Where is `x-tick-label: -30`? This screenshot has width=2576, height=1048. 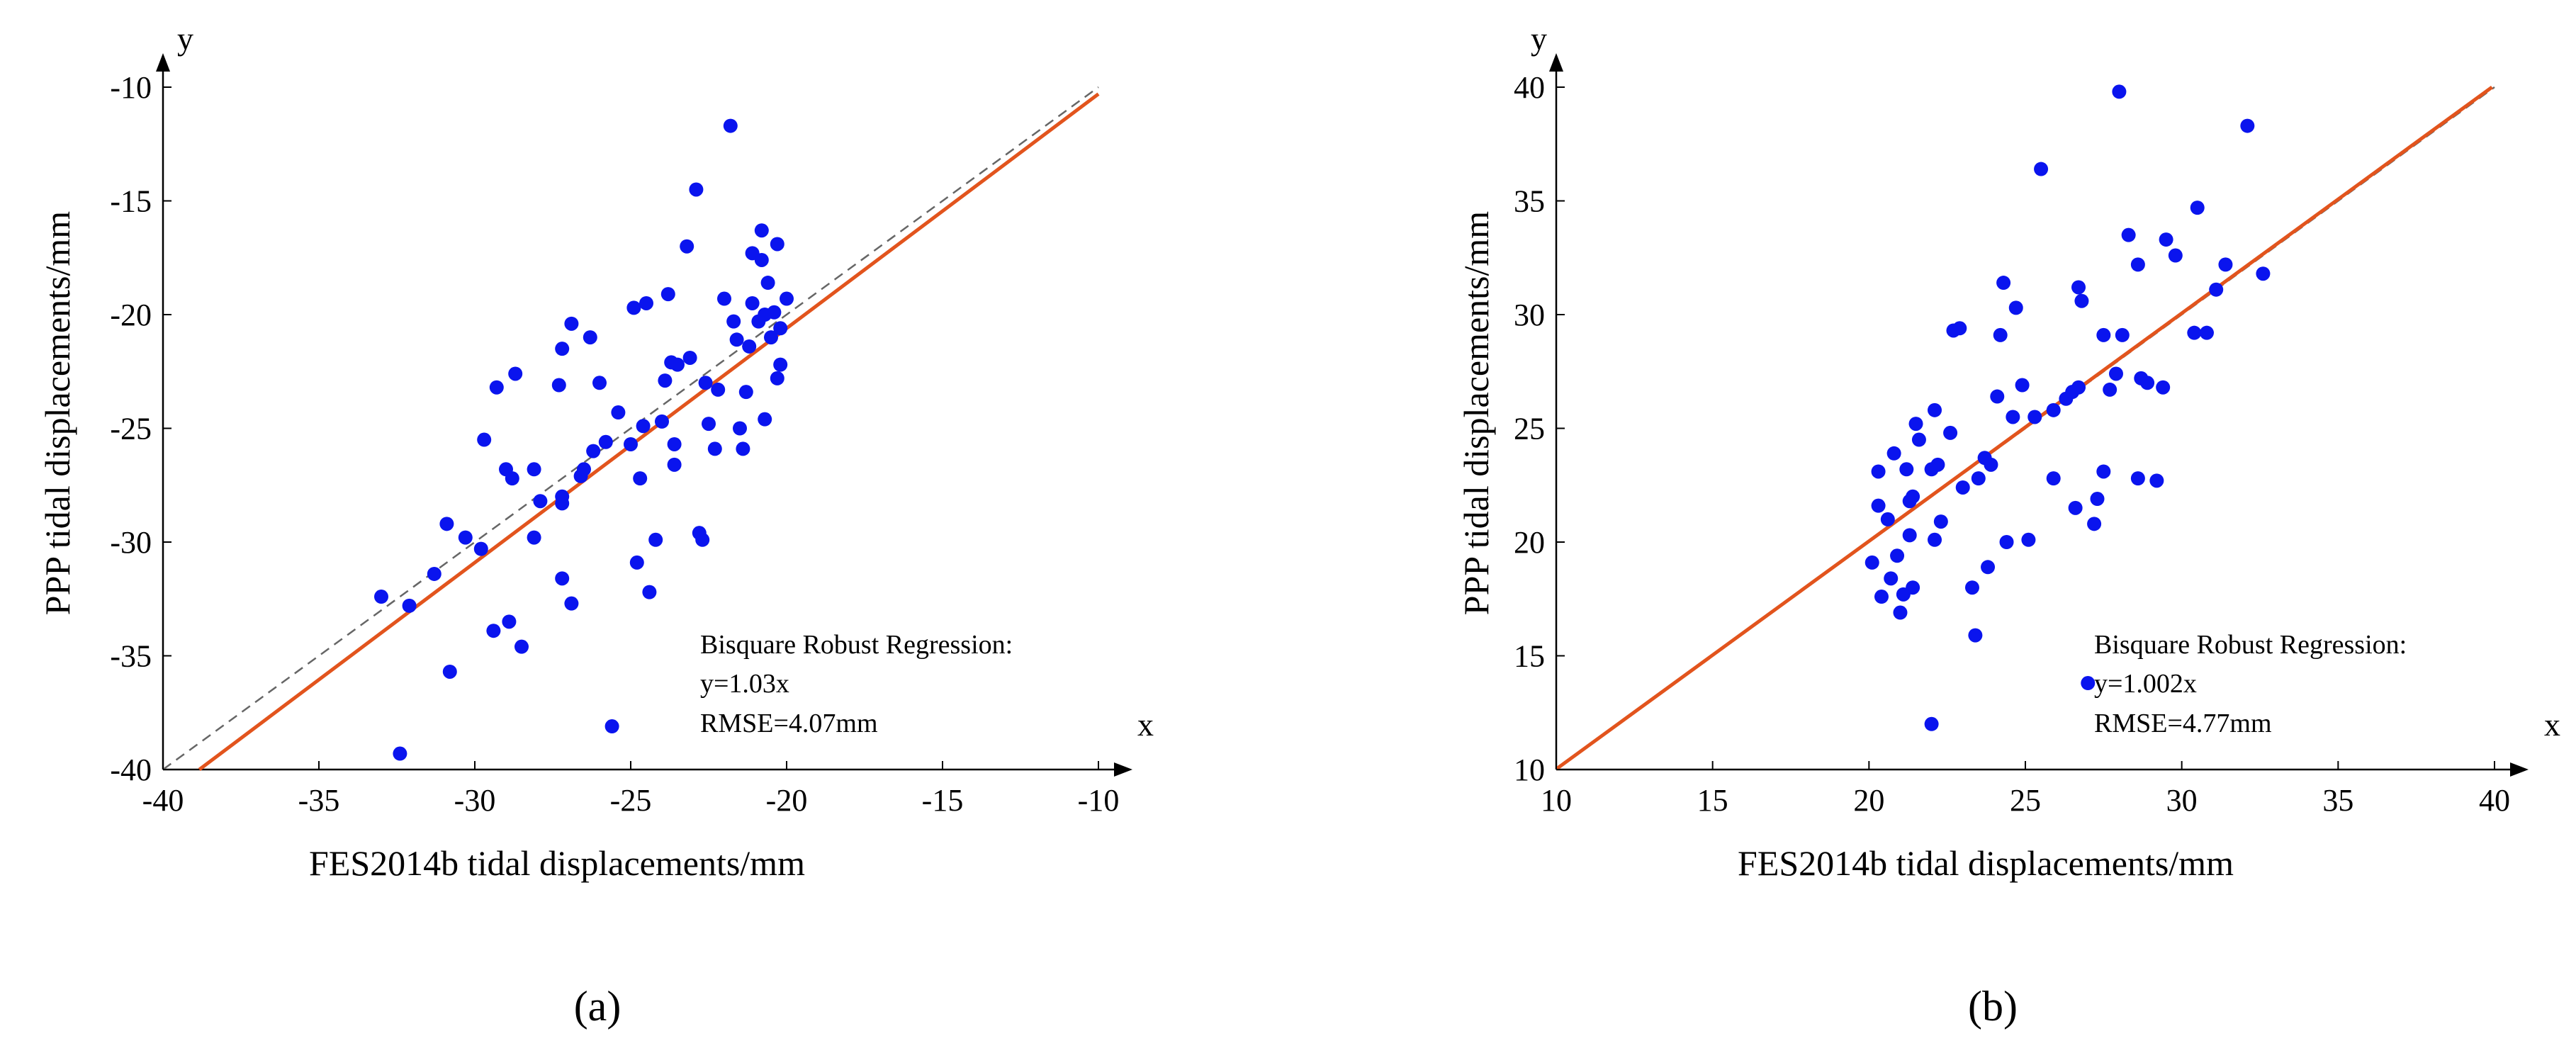 x-tick-label: -30 is located at coordinates (475, 800).